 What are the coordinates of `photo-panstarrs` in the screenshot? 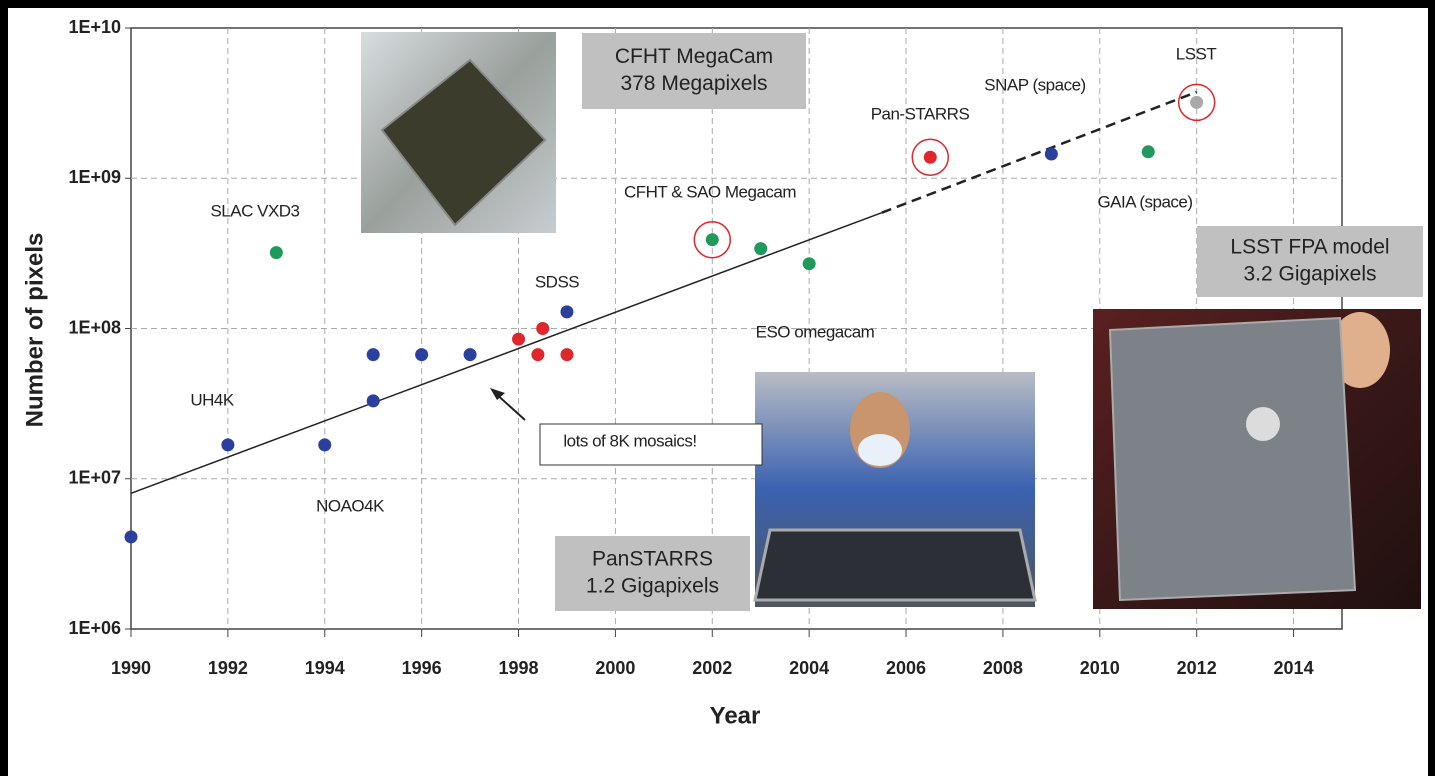 It's located at (895, 489).